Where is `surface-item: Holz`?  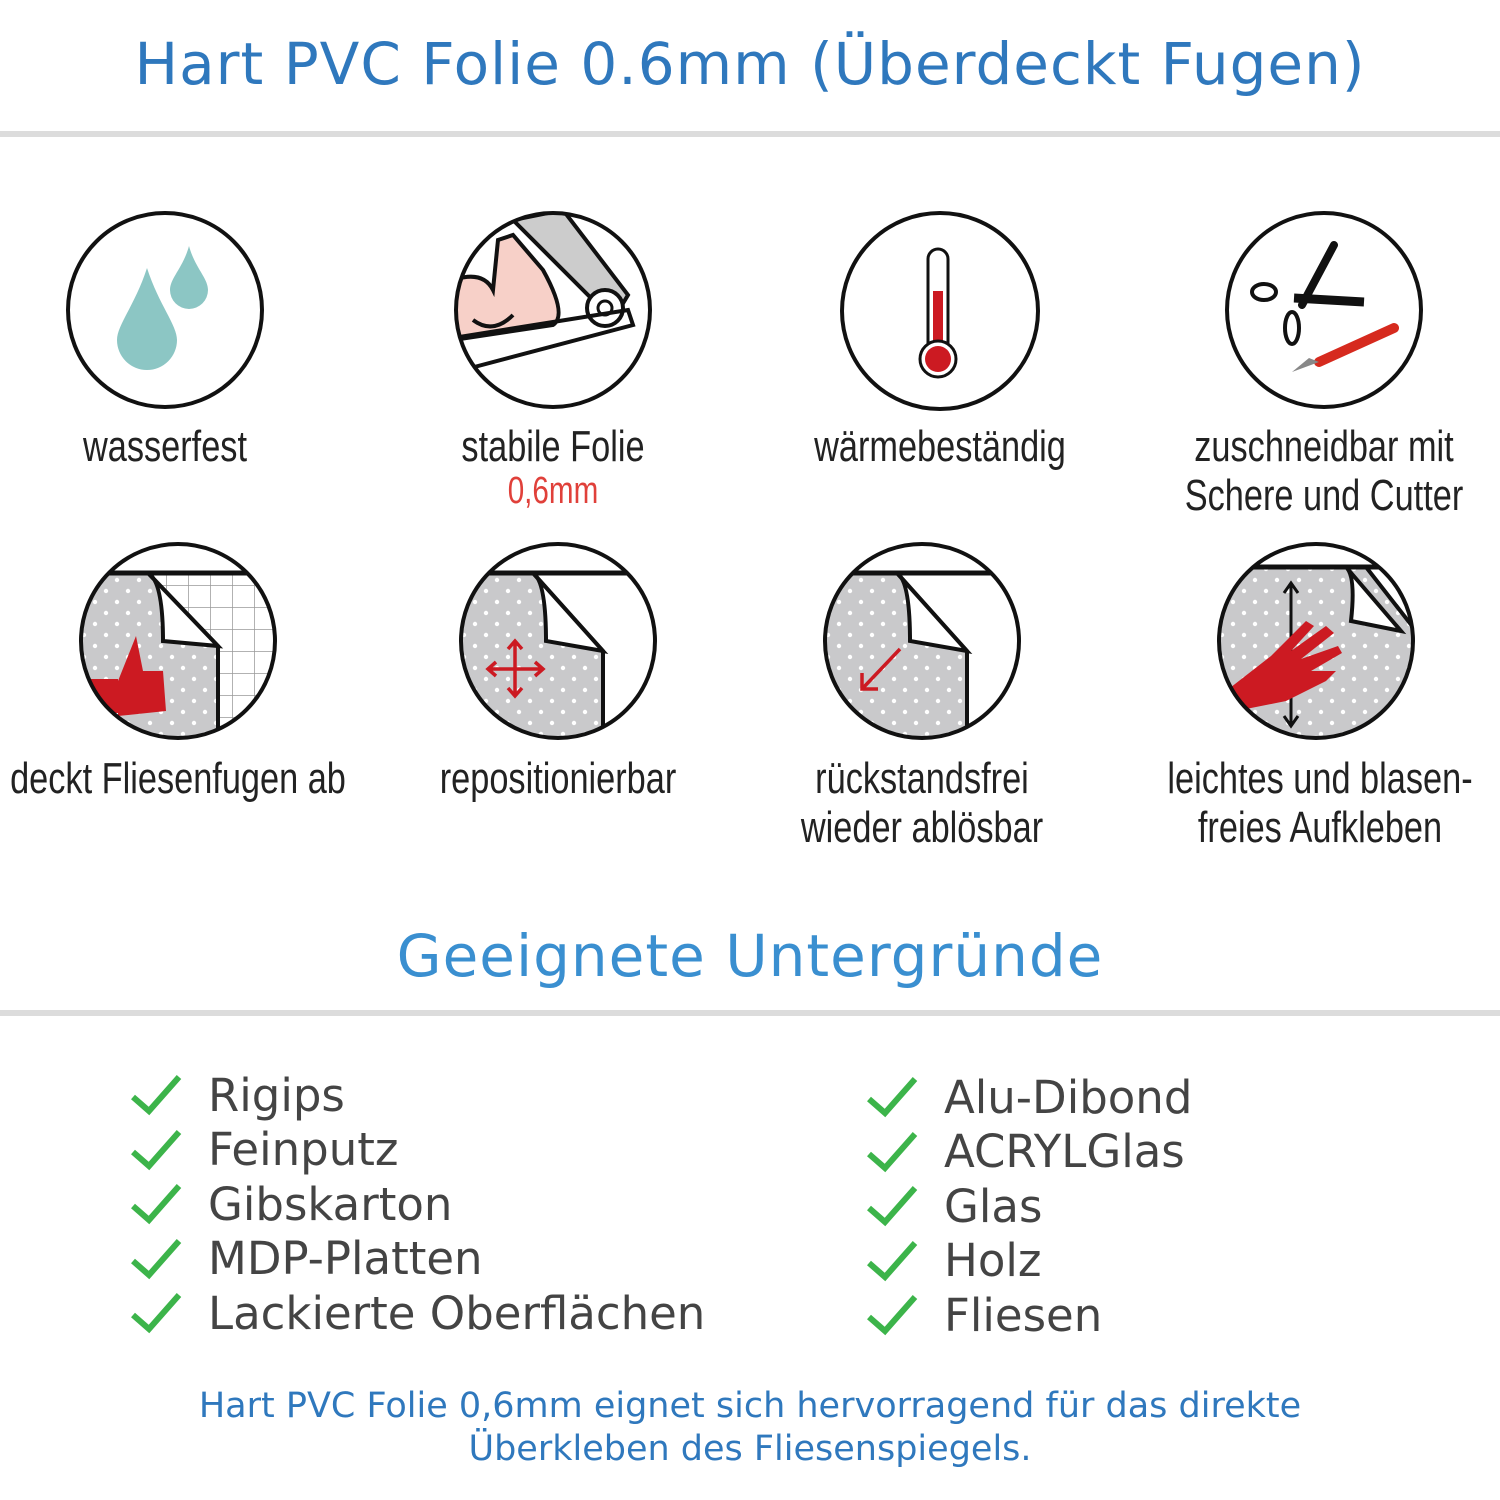
surface-item: Holz is located at coordinates (1029, 1261).